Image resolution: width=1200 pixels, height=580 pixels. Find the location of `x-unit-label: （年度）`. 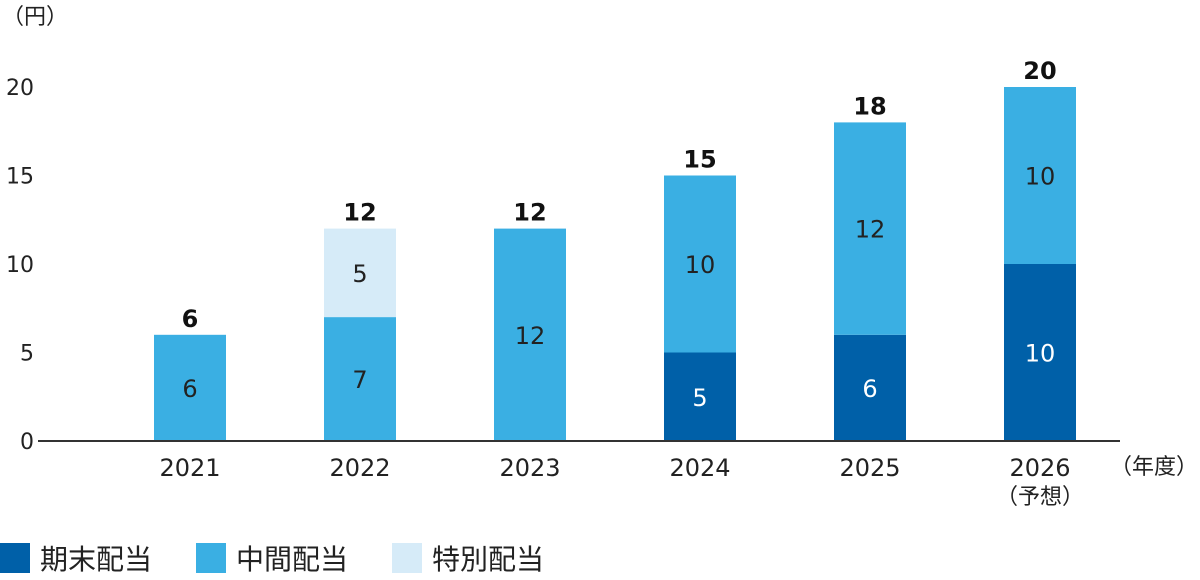

x-unit-label: （年度） is located at coordinates (1154, 467).